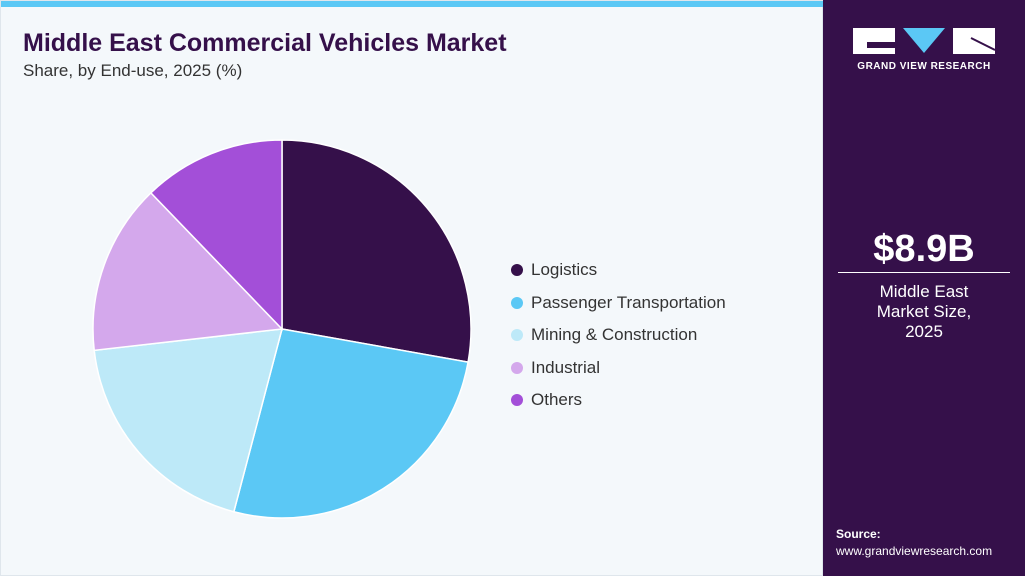  What do you see at coordinates (133, 70) in the screenshot?
I see `chart-subtitle: Share, by End-use, 2025 (%)` at bounding box center [133, 70].